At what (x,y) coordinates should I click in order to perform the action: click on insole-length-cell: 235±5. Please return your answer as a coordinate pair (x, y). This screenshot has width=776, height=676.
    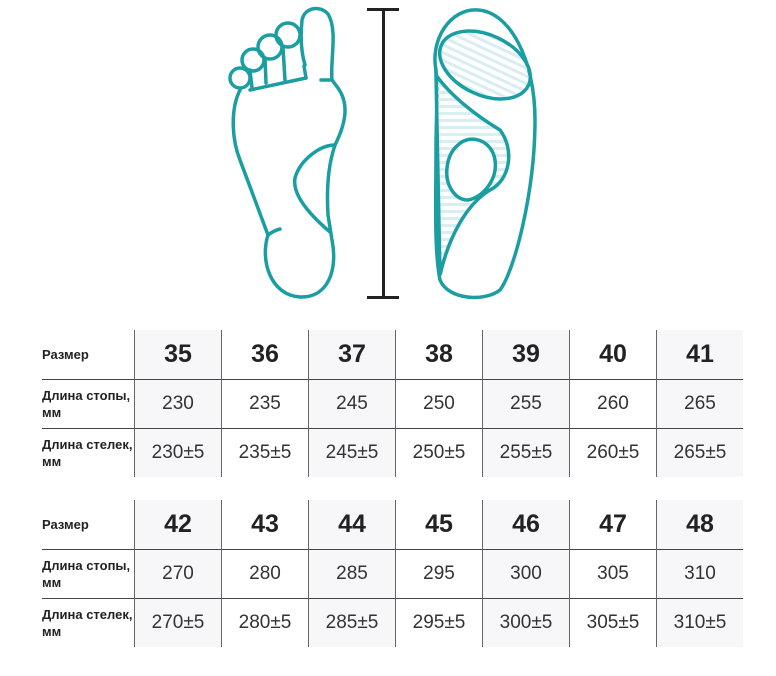
    Looking at the image, I should click on (265, 452).